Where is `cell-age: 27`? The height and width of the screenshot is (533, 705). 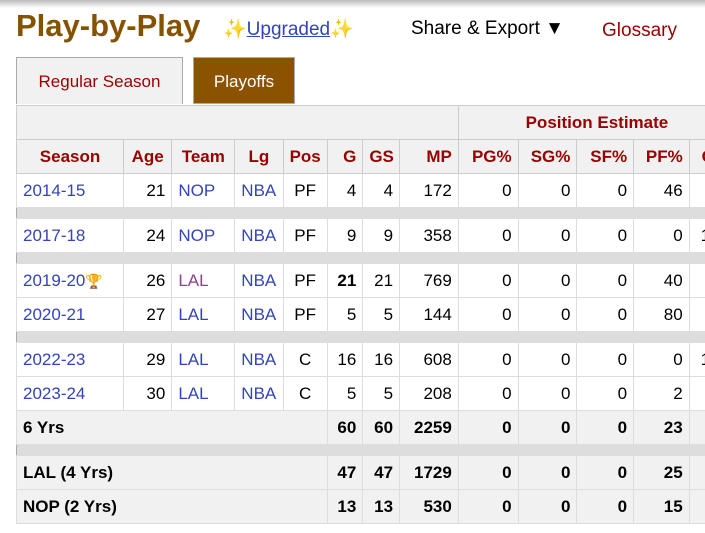
cell-age: 27 is located at coordinates (148, 314).